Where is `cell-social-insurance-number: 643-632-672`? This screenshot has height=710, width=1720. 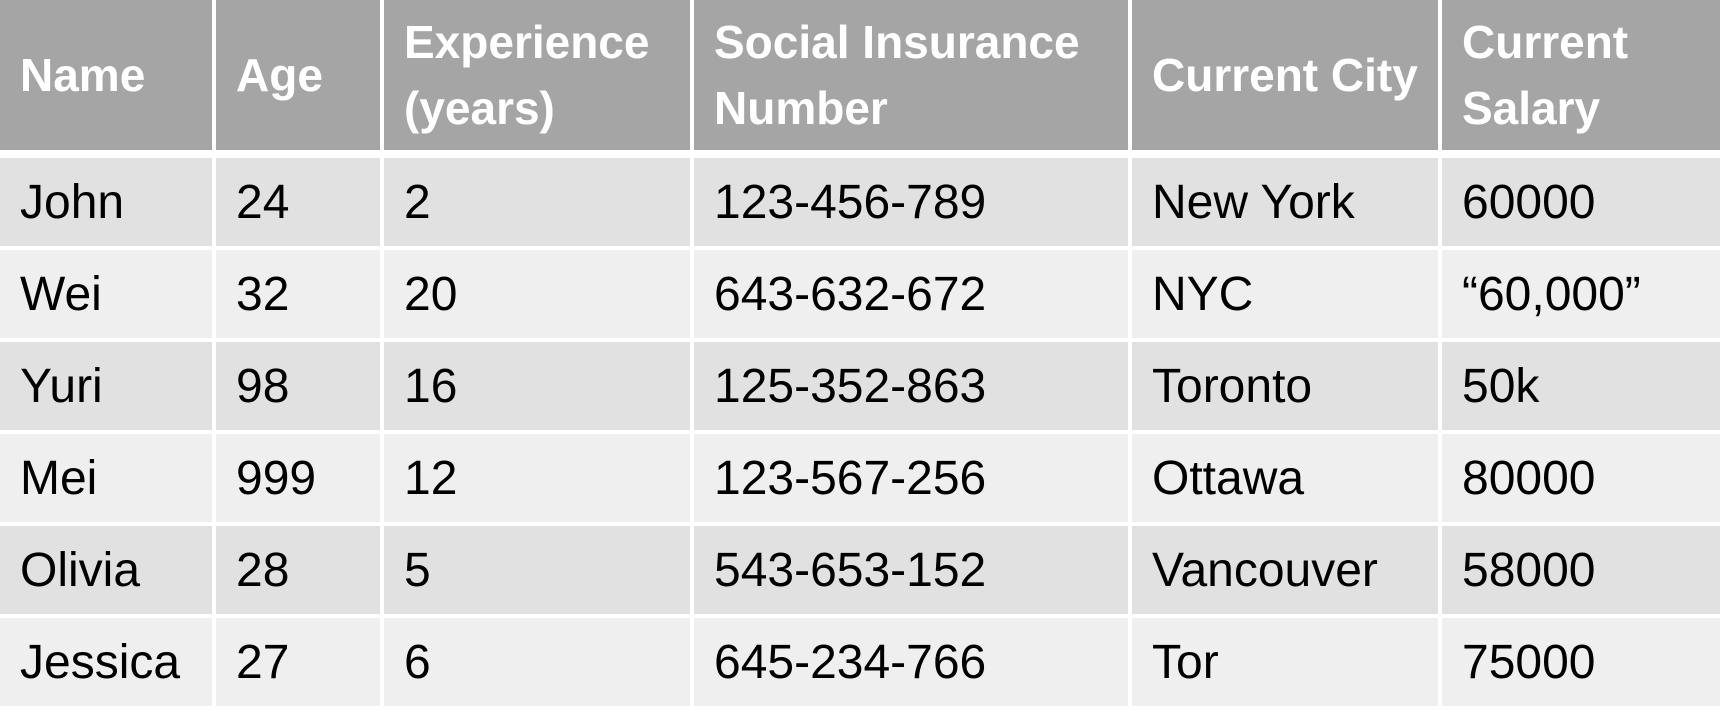 cell-social-insurance-number: 643-632-672 is located at coordinates (913, 296).